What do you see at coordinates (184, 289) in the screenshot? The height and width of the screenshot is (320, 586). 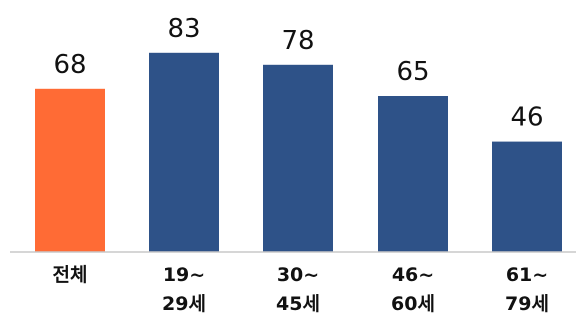 I see `category-label-1: 19~ 29세` at bounding box center [184, 289].